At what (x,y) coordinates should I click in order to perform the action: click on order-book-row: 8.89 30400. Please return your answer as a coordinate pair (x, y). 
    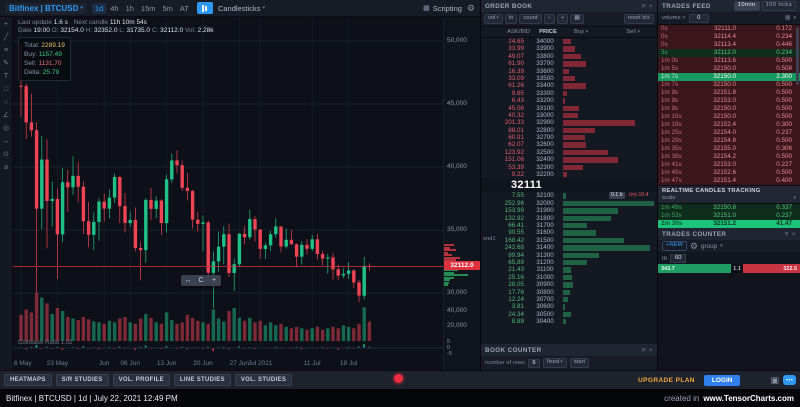
    Looking at the image, I should click on (569, 321).